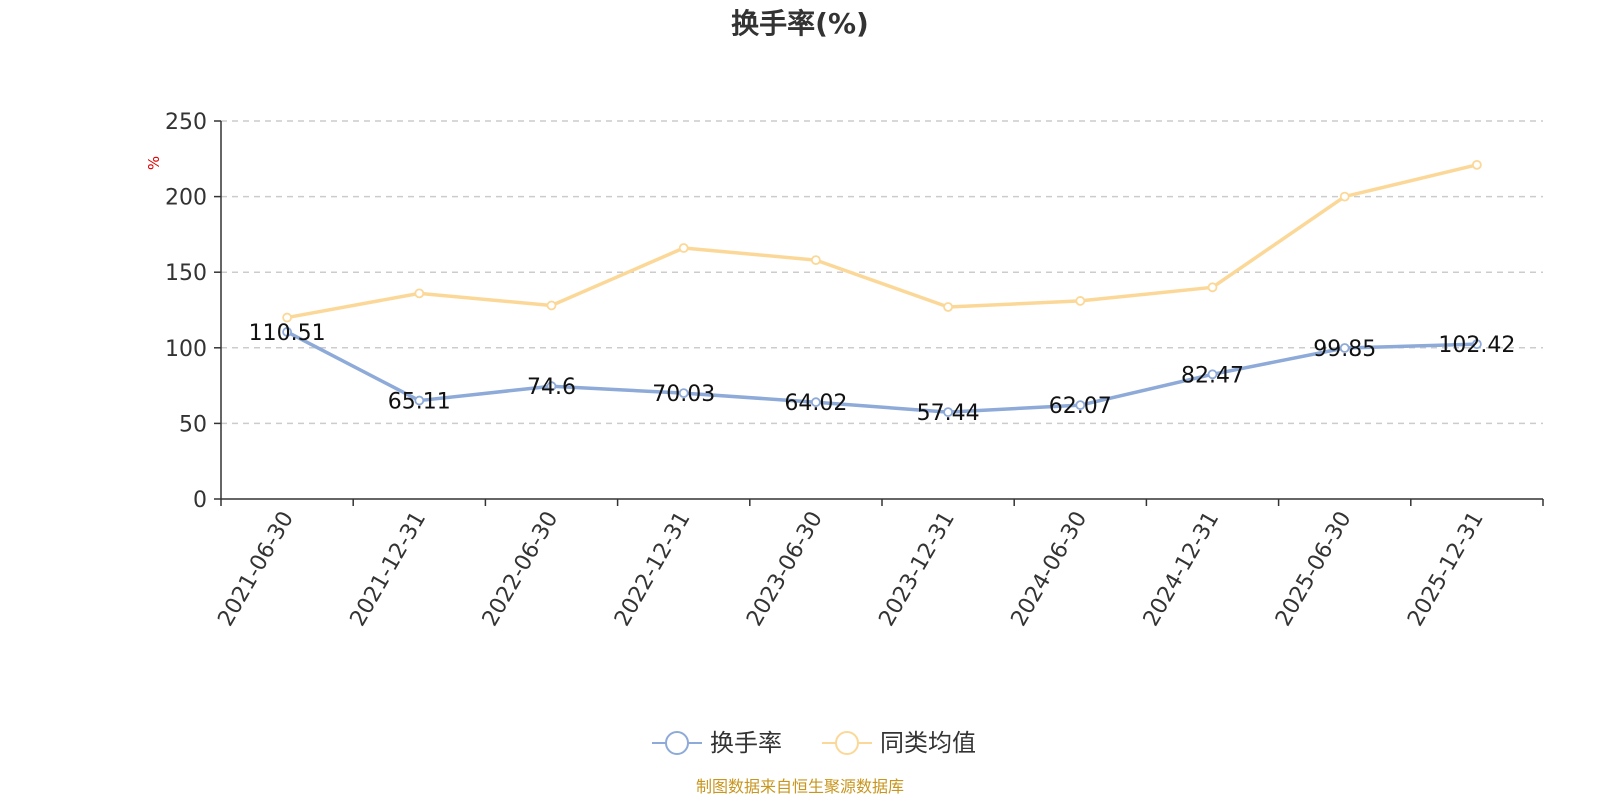 This screenshot has width=1600, height=800. Describe the element at coordinates (1050, 568) in the screenshot. I see `x-tick-label: 2024-06-30` at that location.